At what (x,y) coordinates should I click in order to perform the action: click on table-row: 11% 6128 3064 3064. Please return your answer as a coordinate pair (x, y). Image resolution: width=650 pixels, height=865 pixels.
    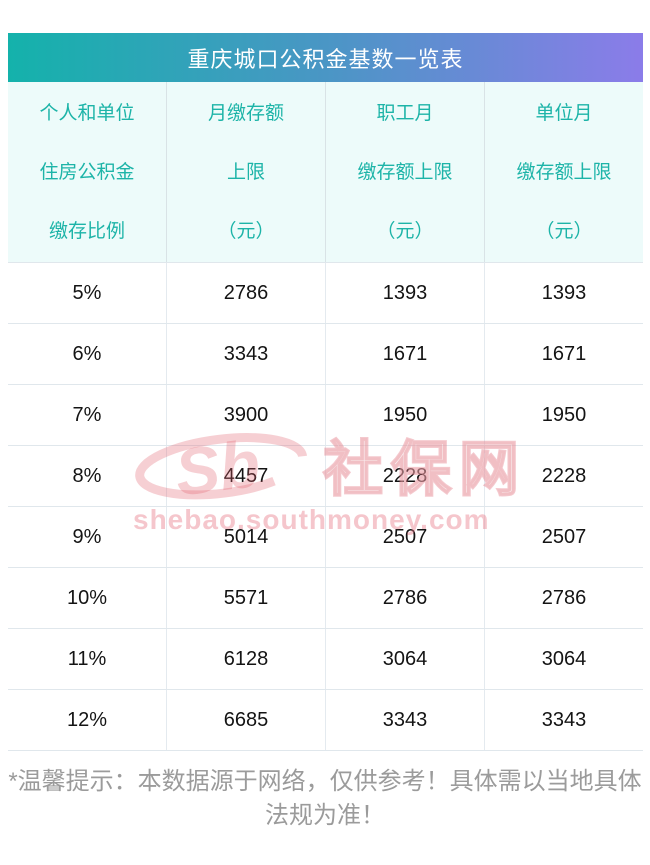
    Looking at the image, I should click on (325, 659).